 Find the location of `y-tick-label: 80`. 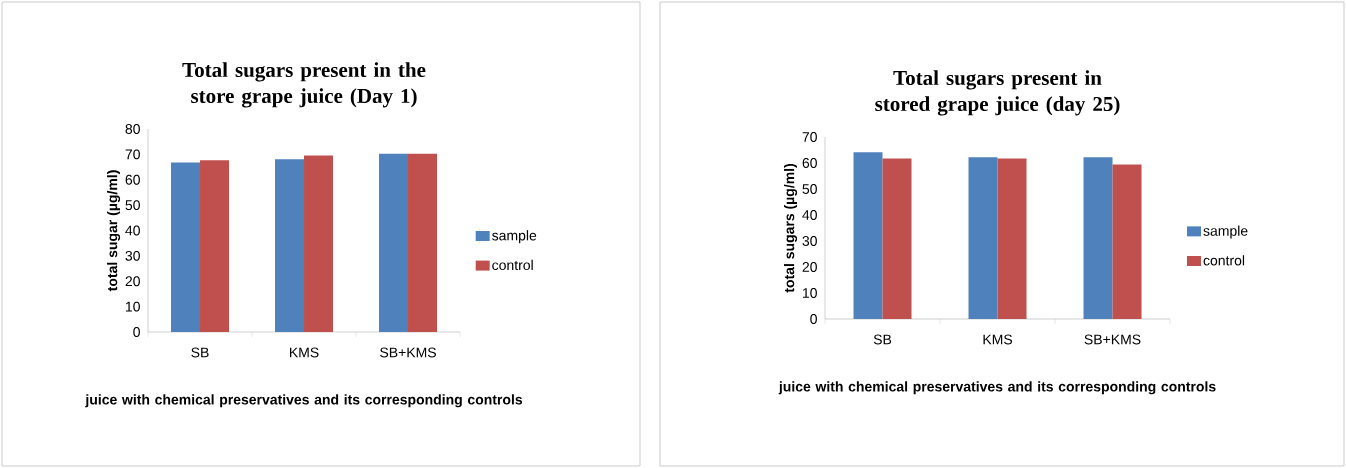

y-tick-label: 80 is located at coordinates (132, 129).